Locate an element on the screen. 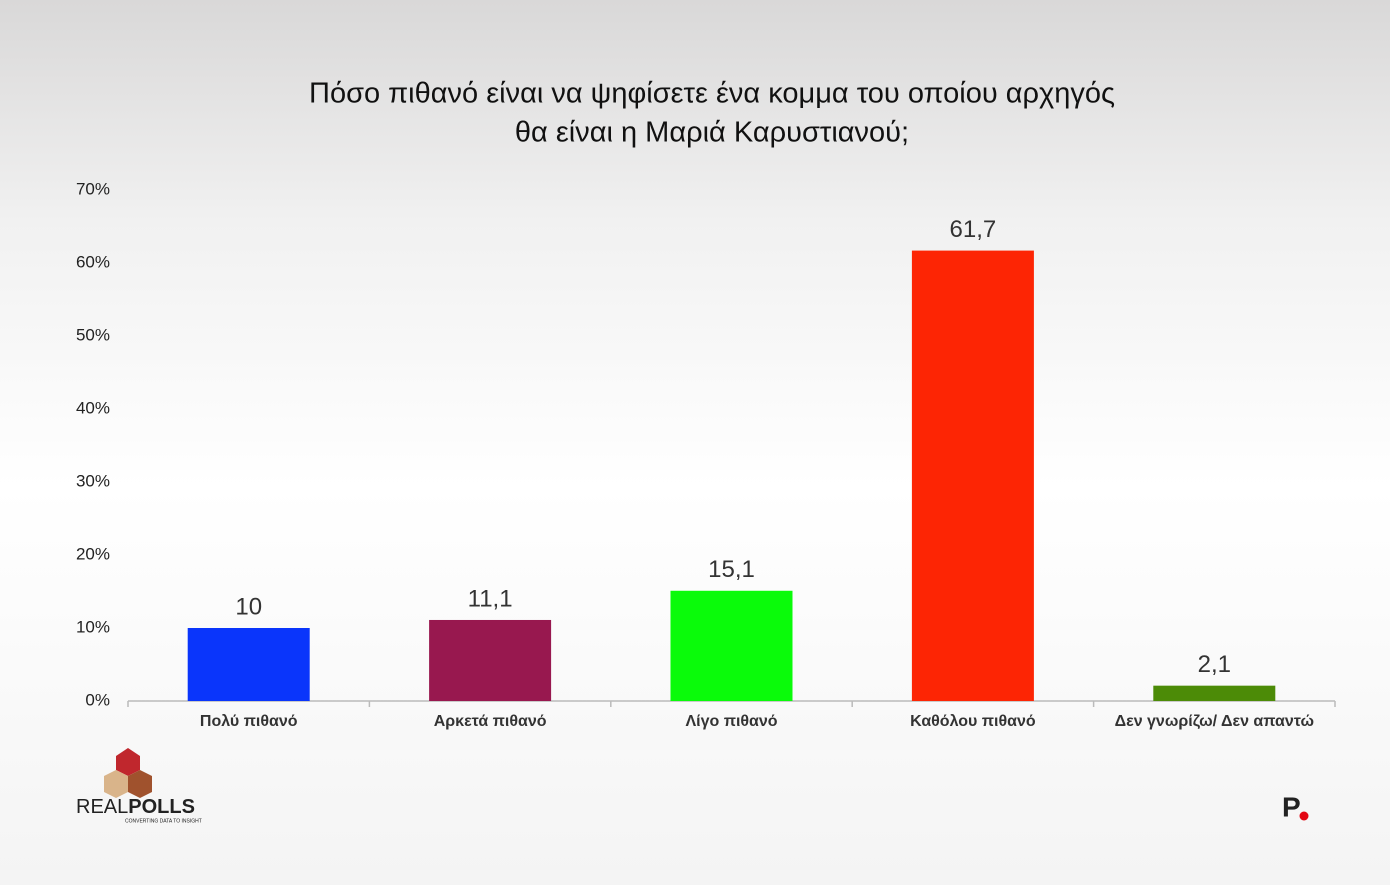  chart-title: θα είναι η Mαριά Καρυστιανού; is located at coordinates (712, 133).